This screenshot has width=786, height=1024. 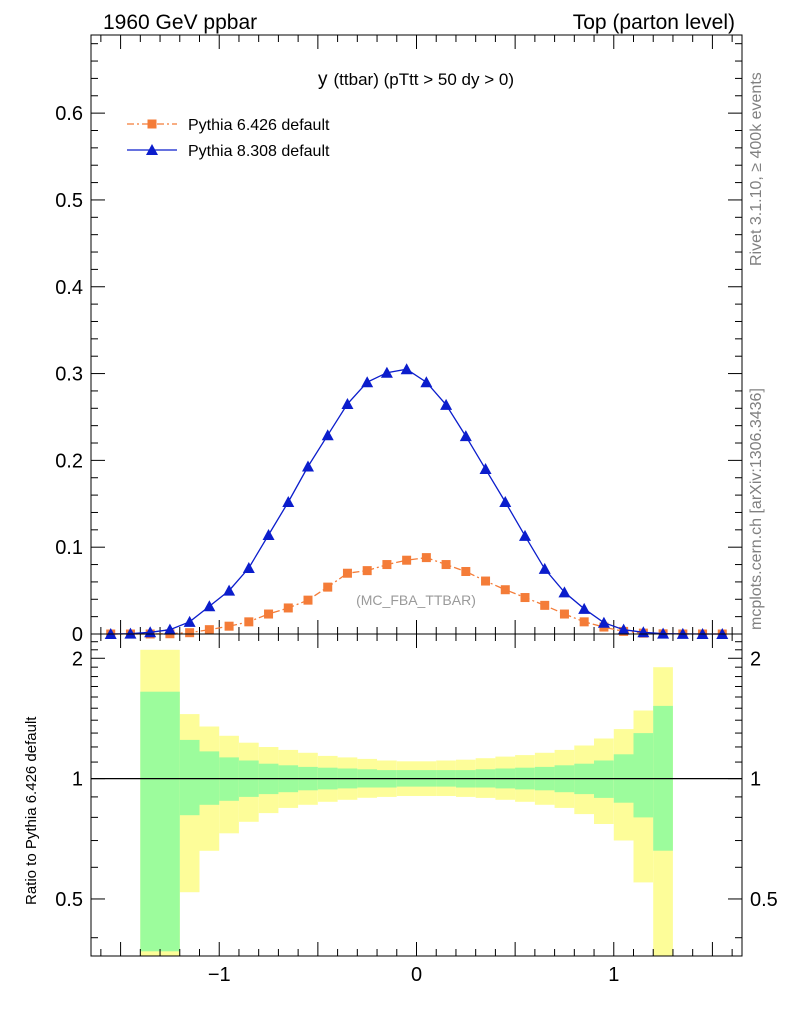 What do you see at coordinates (69, 288) in the screenshot?
I see `y-tick-label: 0.4` at bounding box center [69, 288].